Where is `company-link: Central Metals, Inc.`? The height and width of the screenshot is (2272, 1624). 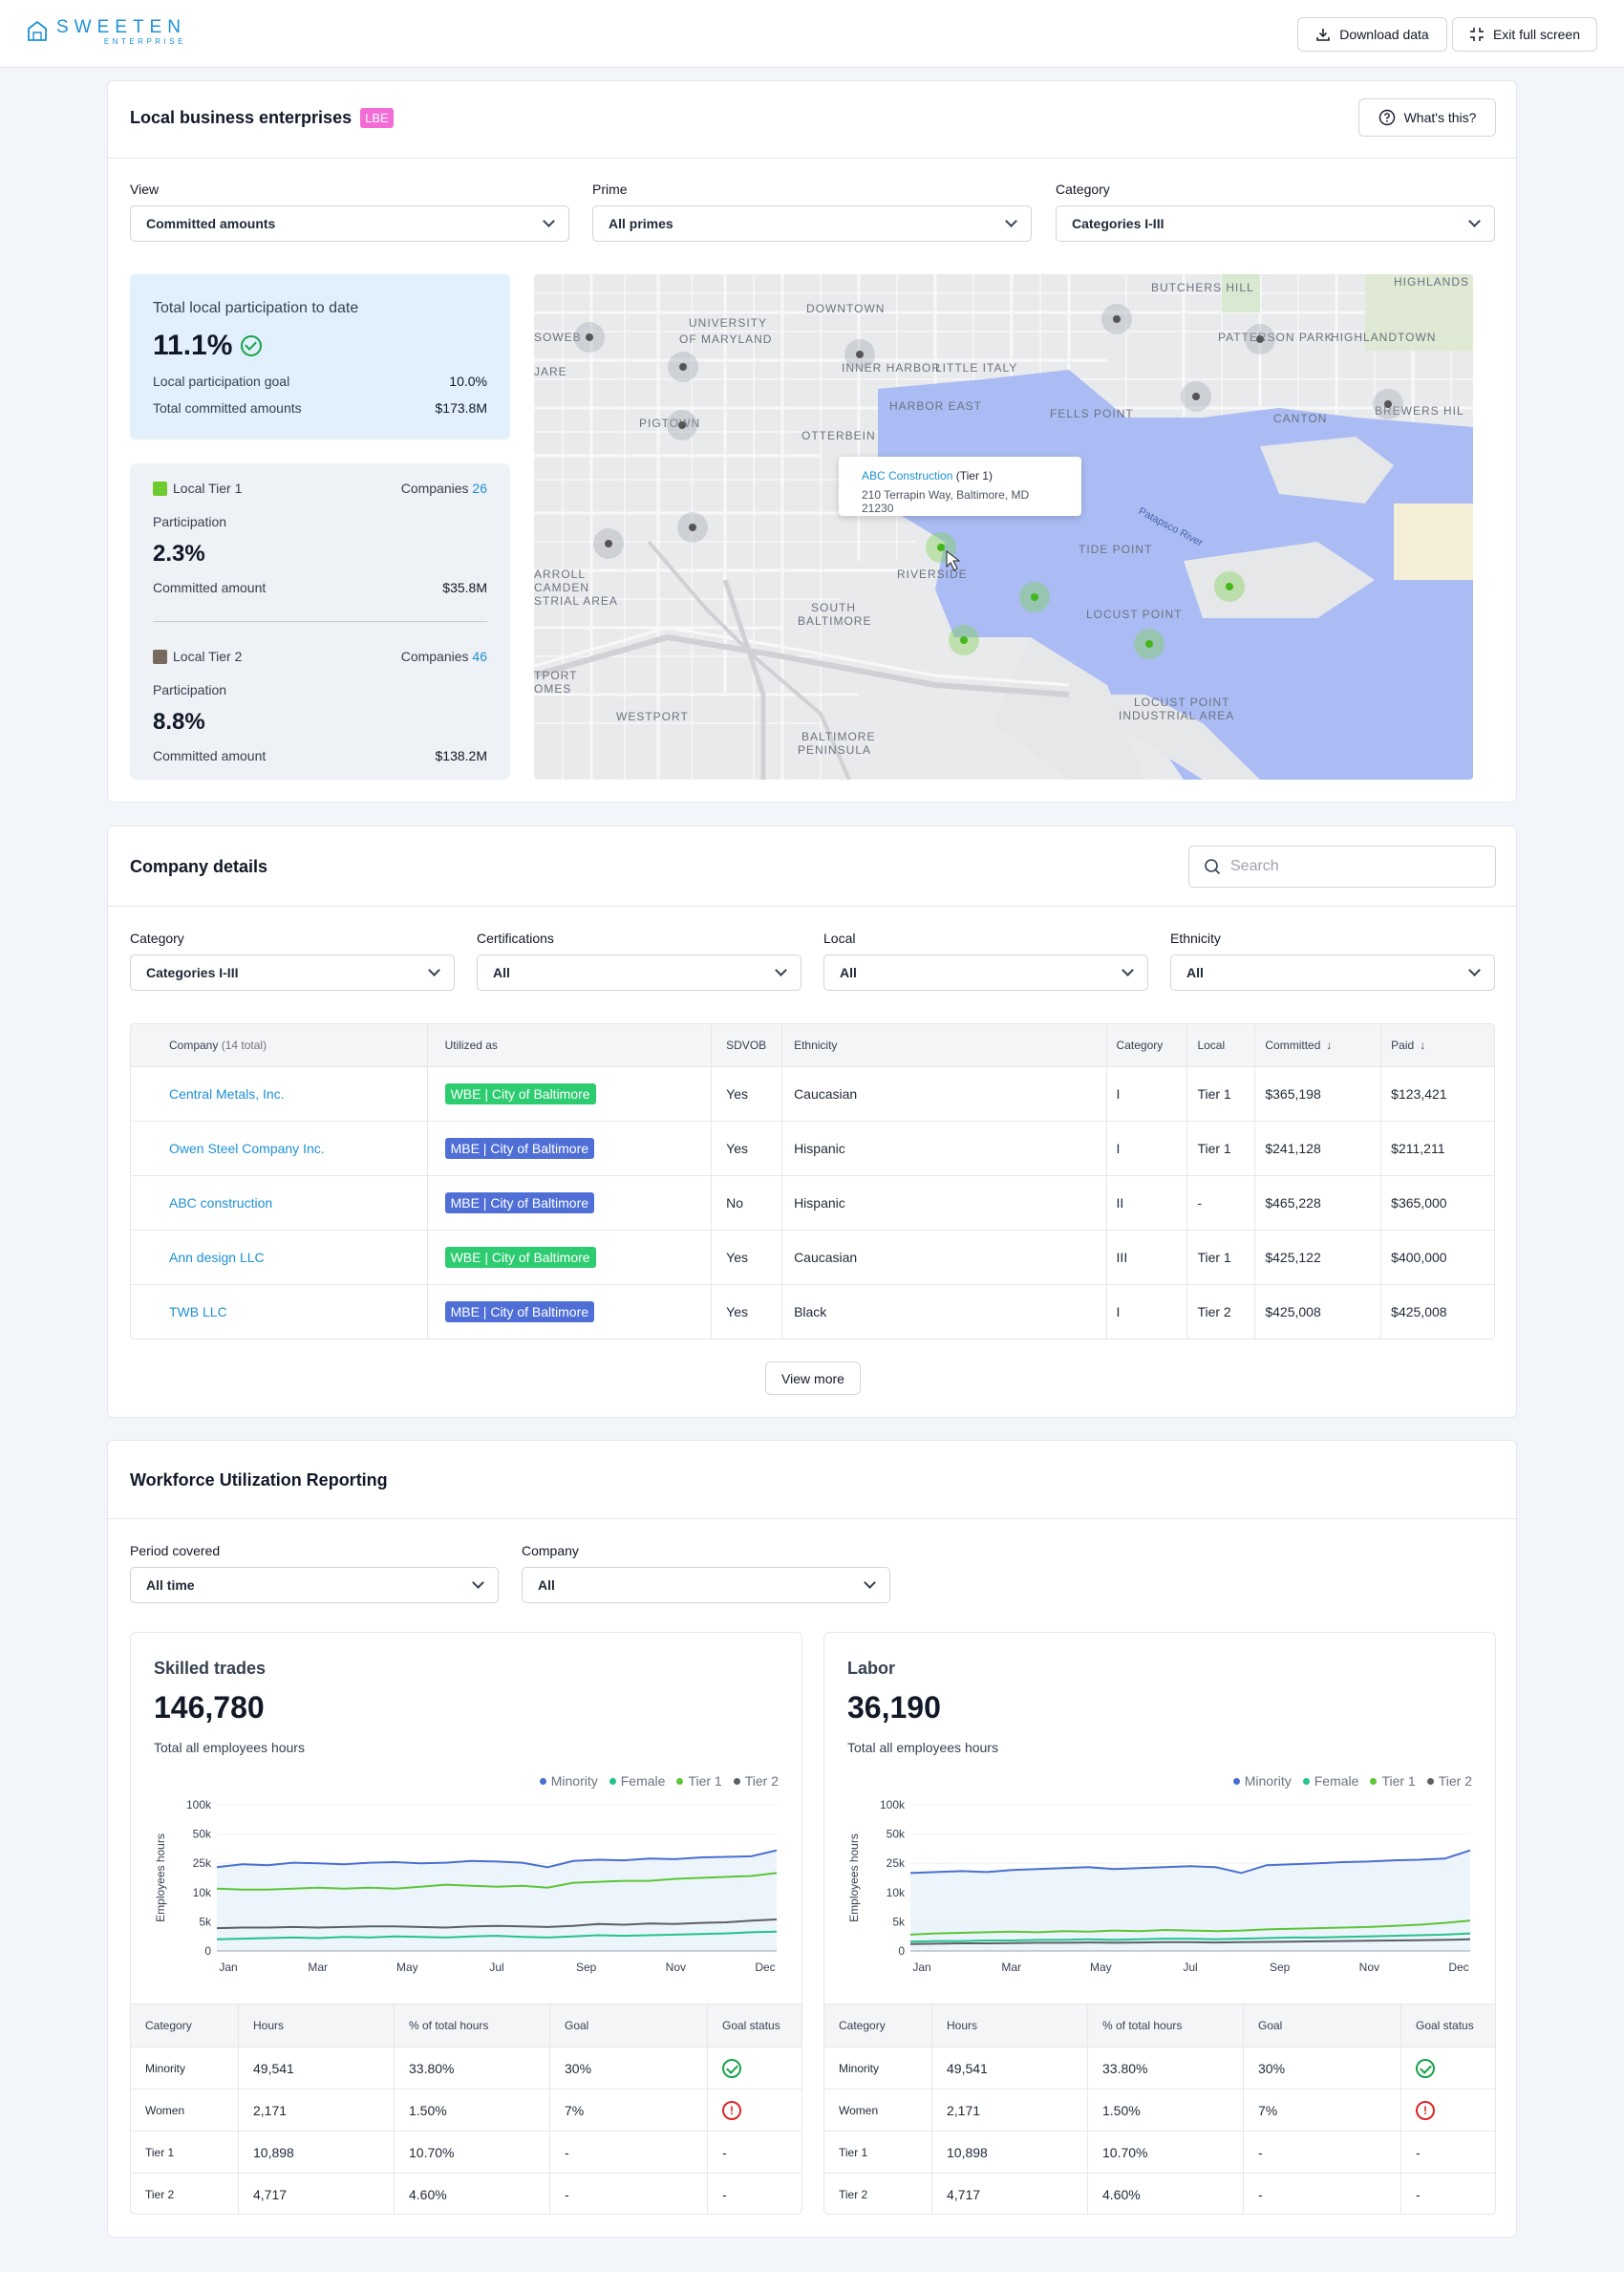 company-link: Central Metals, Inc. is located at coordinates (227, 1094).